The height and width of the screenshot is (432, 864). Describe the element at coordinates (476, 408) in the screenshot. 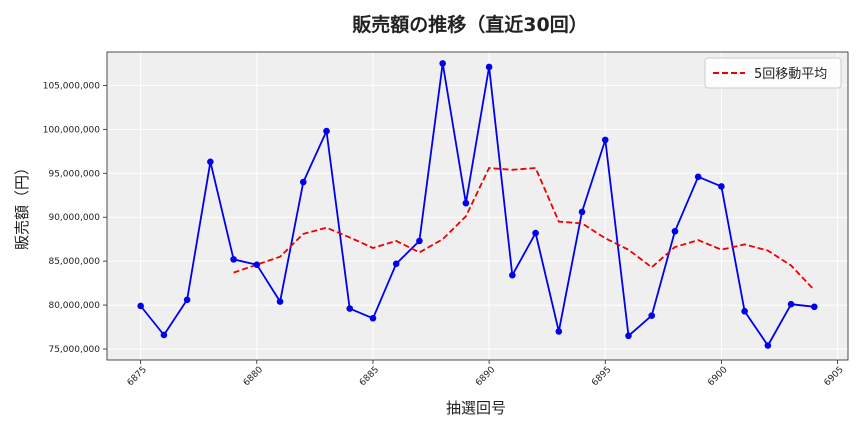

I see `x-axis-label: 抽選回号` at that location.